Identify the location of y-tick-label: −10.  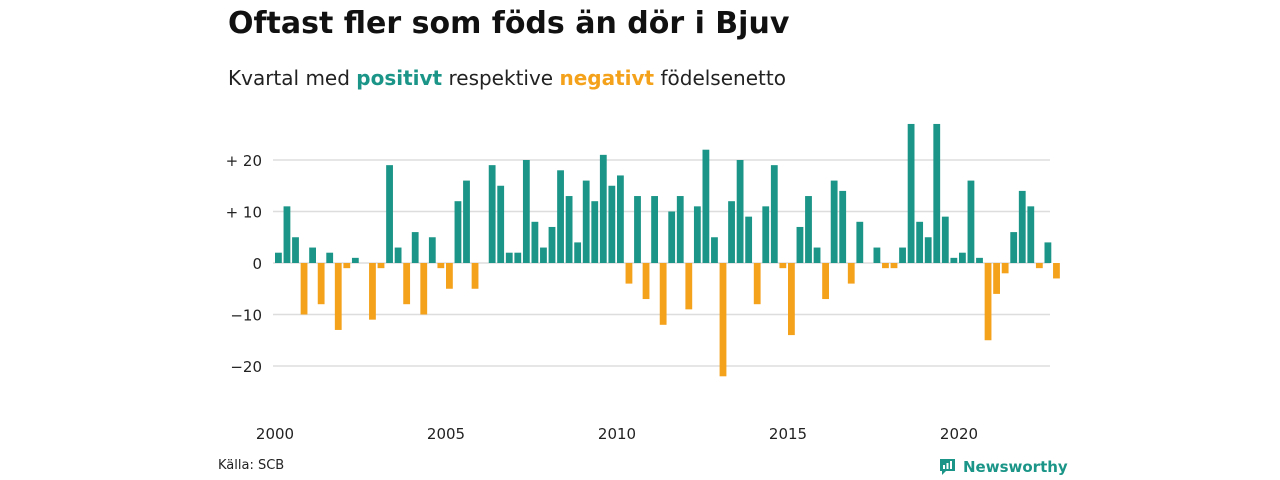
(246, 316).